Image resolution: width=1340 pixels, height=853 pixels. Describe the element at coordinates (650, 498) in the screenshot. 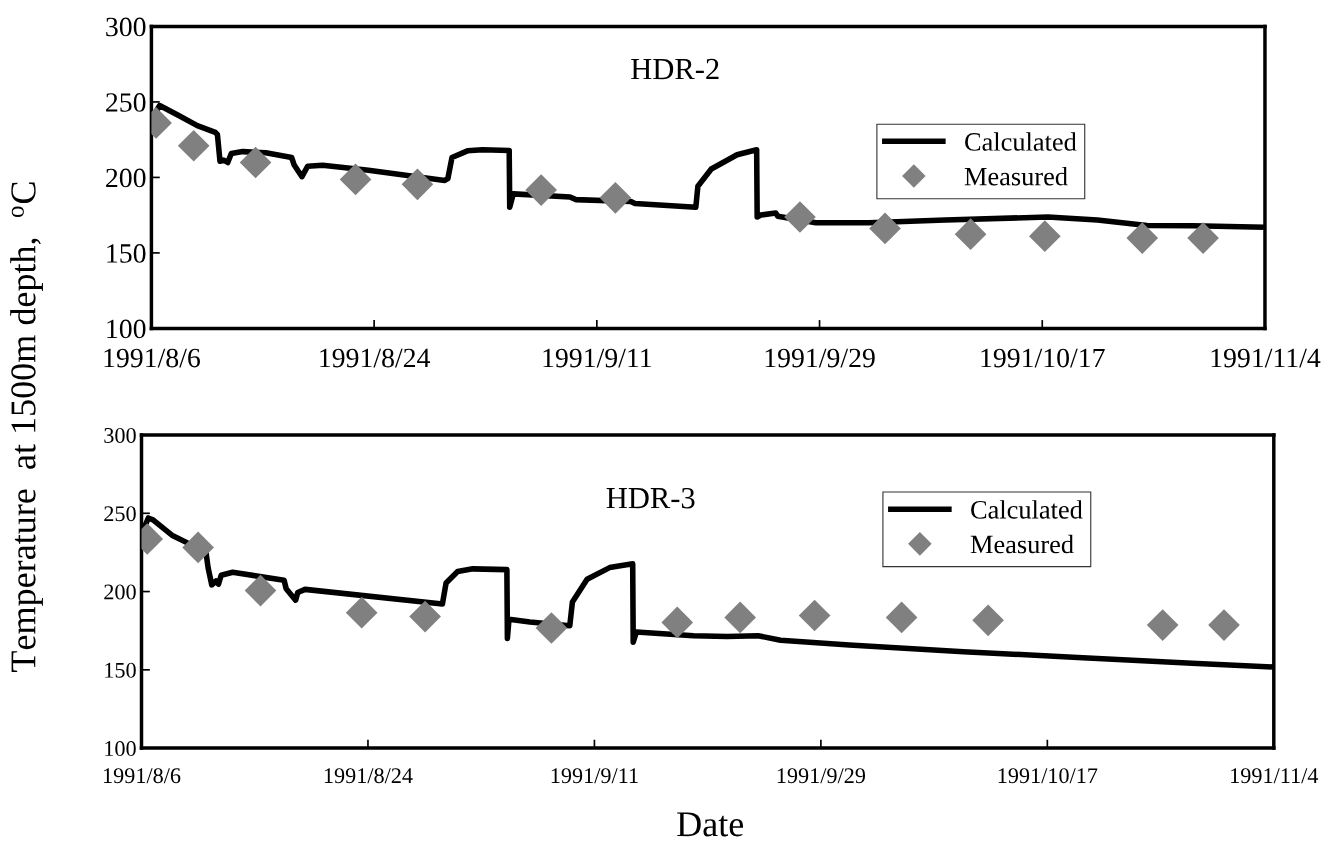

I see `annotation: HDR-3` at that location.